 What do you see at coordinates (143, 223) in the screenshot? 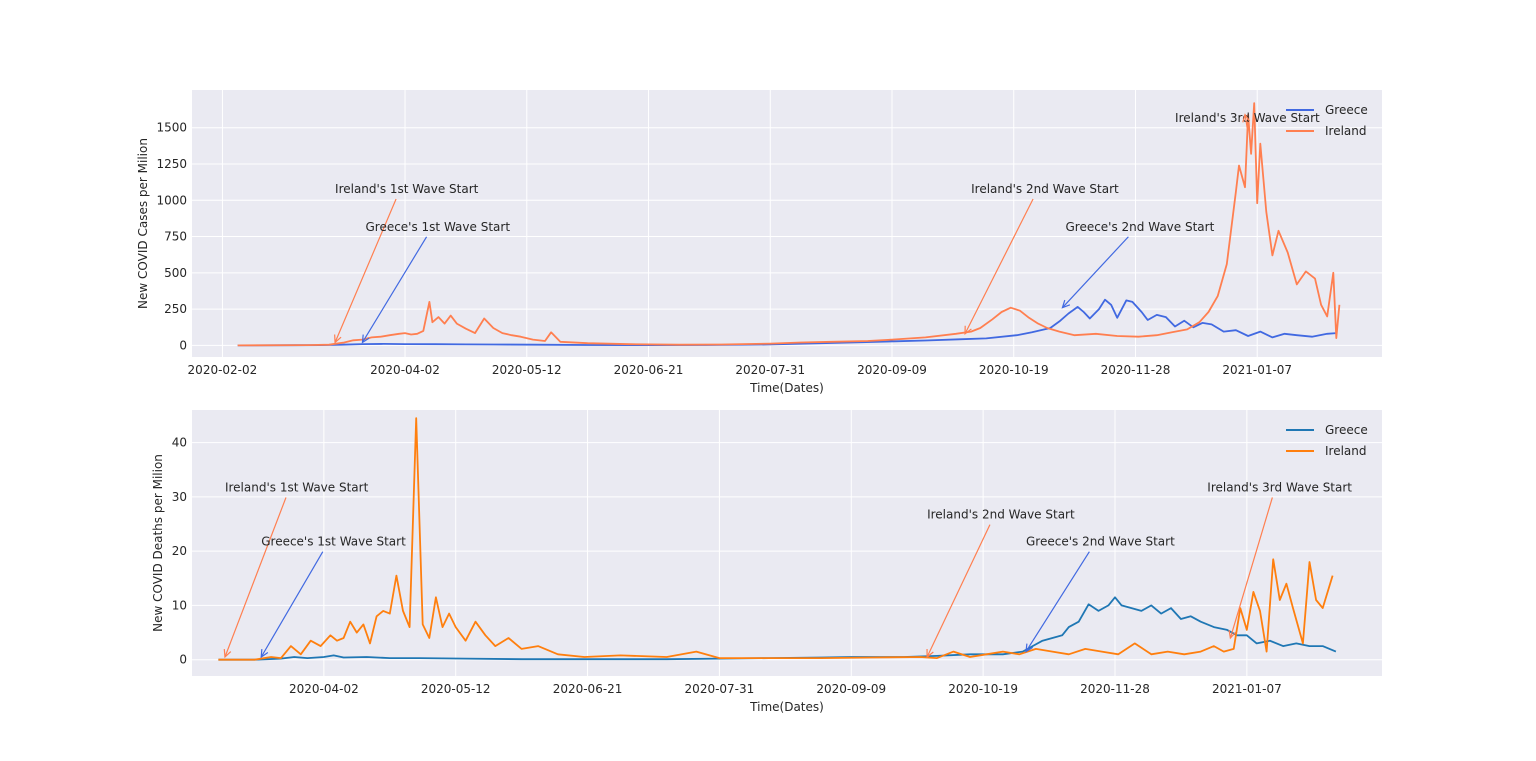
I see `y-axis-label: New COVID Cases per Milion` at bounding box center [143, 223].